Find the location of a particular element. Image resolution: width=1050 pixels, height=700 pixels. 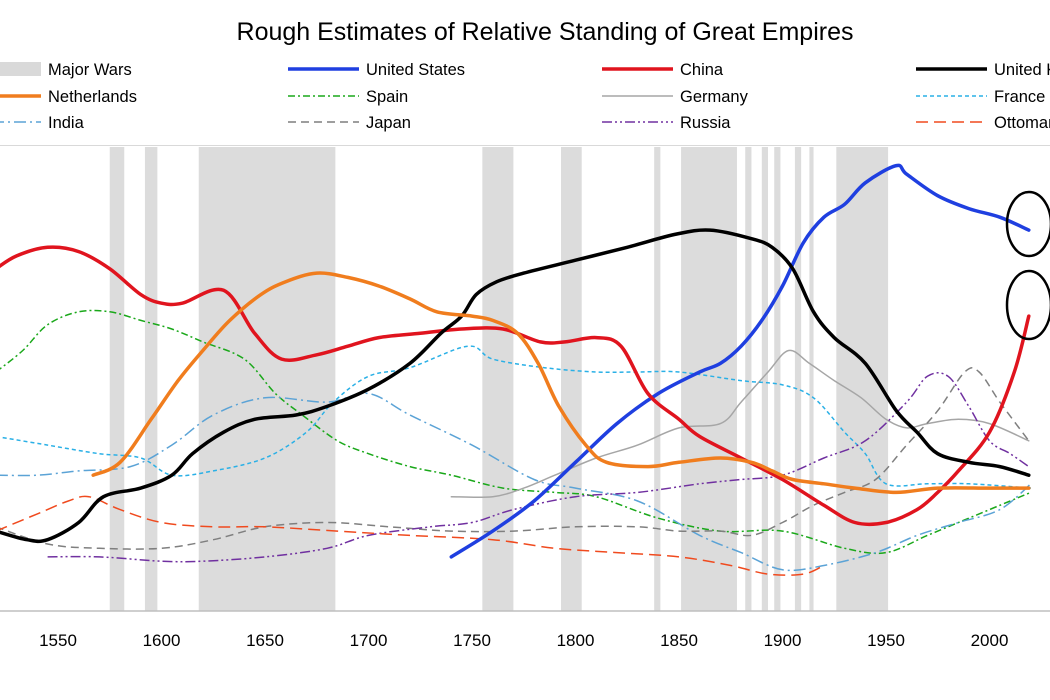

legend-label-india: India is located at coordinates (66, 123).